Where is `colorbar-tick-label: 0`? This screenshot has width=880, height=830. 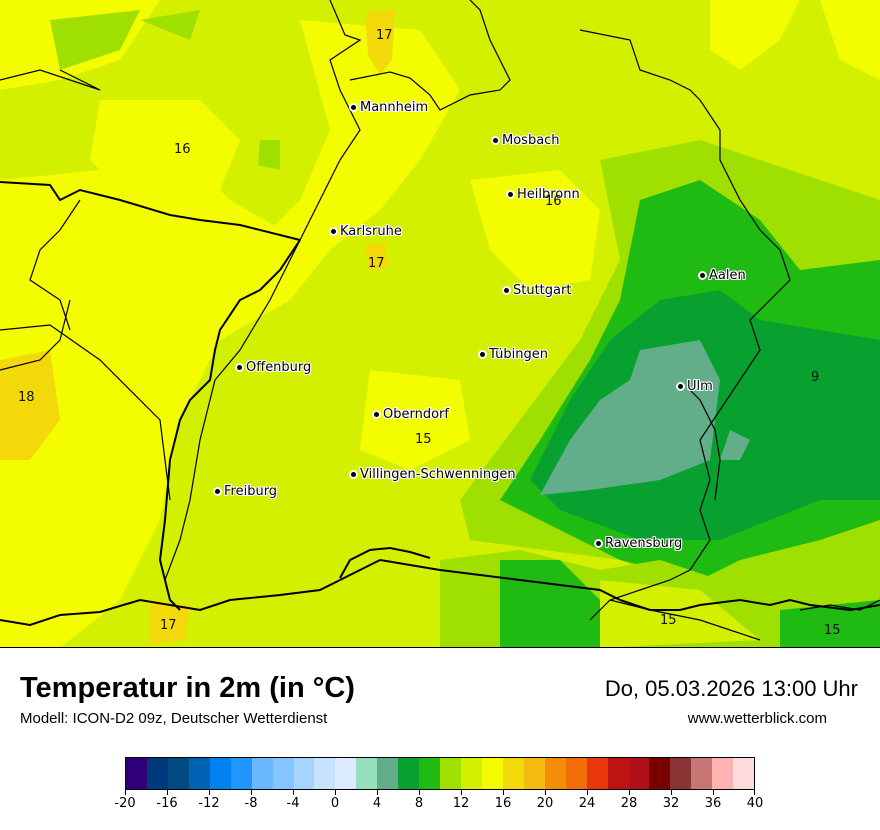
colorbar-tick-label: 0 is located at coordinates (335, 803).